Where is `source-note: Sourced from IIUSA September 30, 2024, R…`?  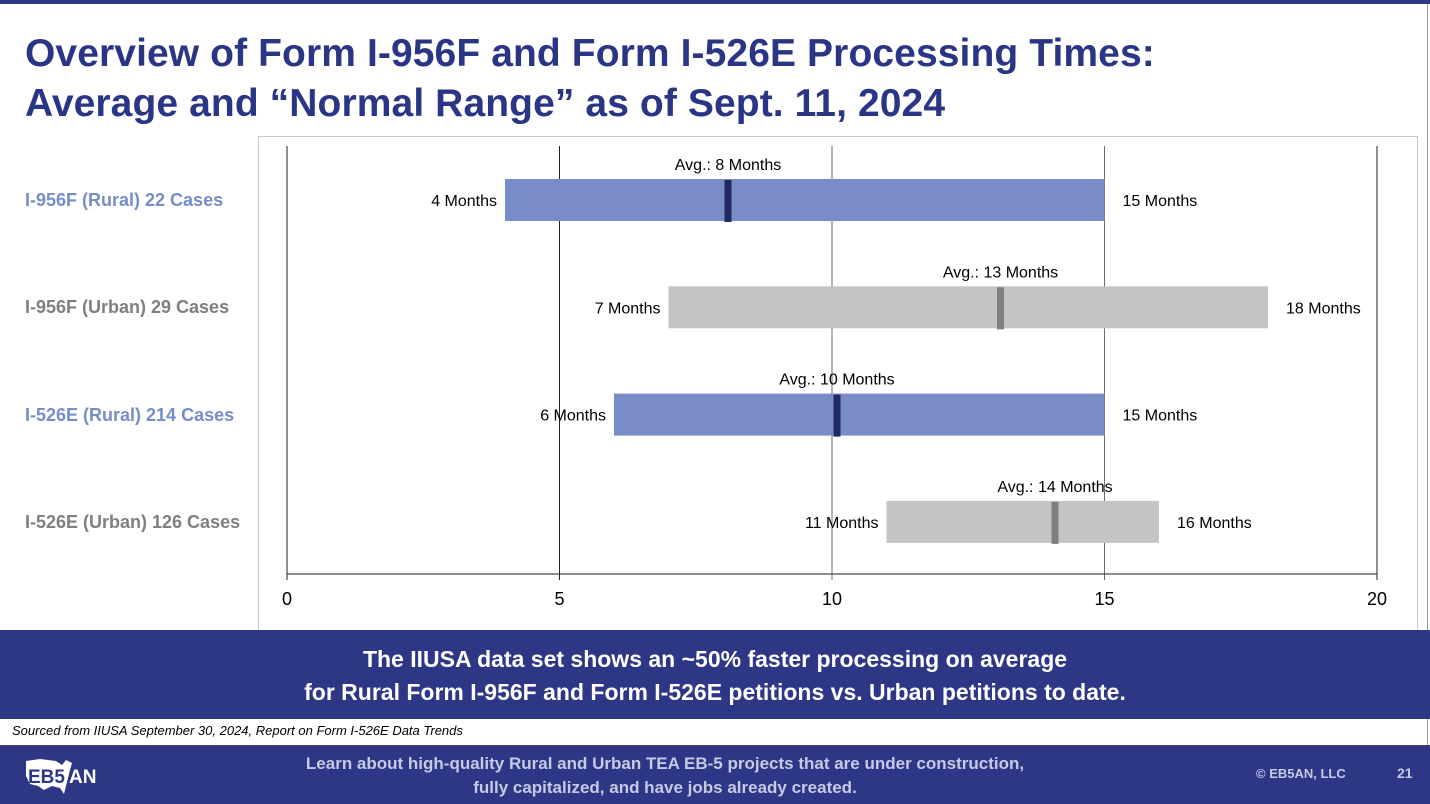 source-note: Sourced from IIUSA September 30, 2024, R… is located at coordinates (237, 730).